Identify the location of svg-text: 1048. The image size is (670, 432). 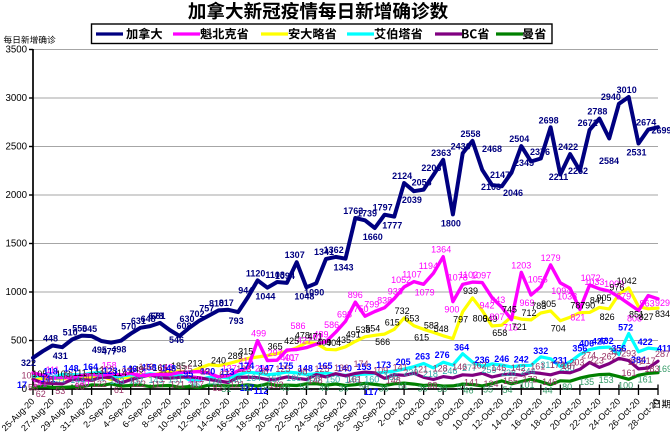
(304, 296).